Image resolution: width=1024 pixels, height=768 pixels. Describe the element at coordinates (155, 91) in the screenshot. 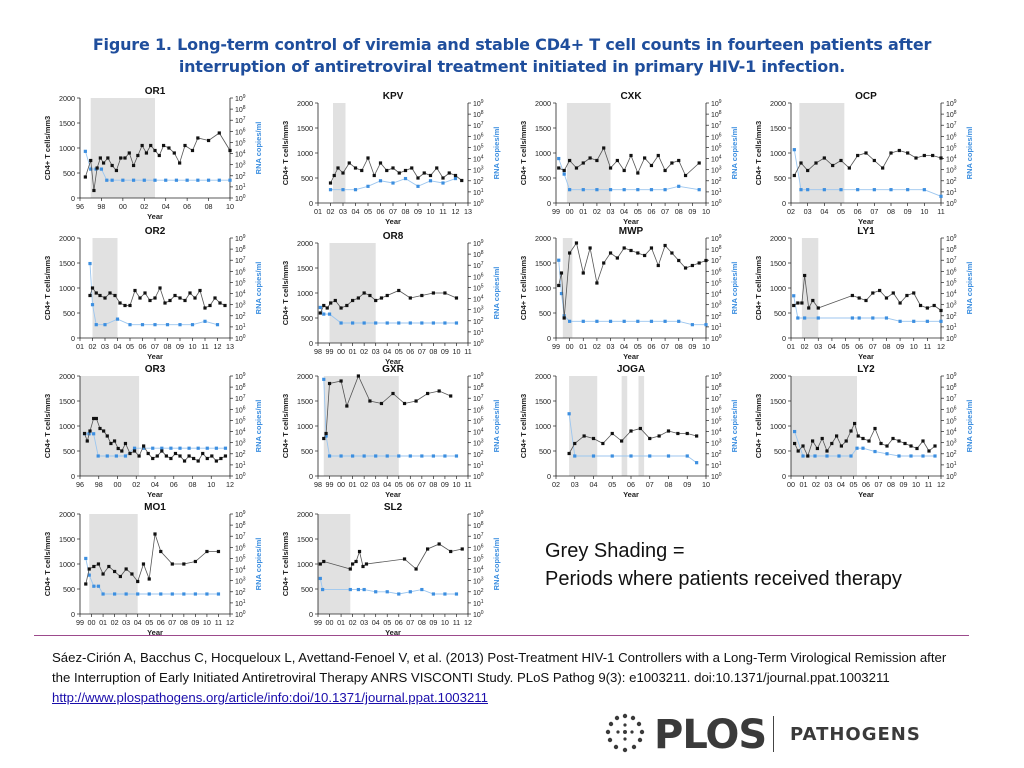

I see `chart-title: OR1` at that location.